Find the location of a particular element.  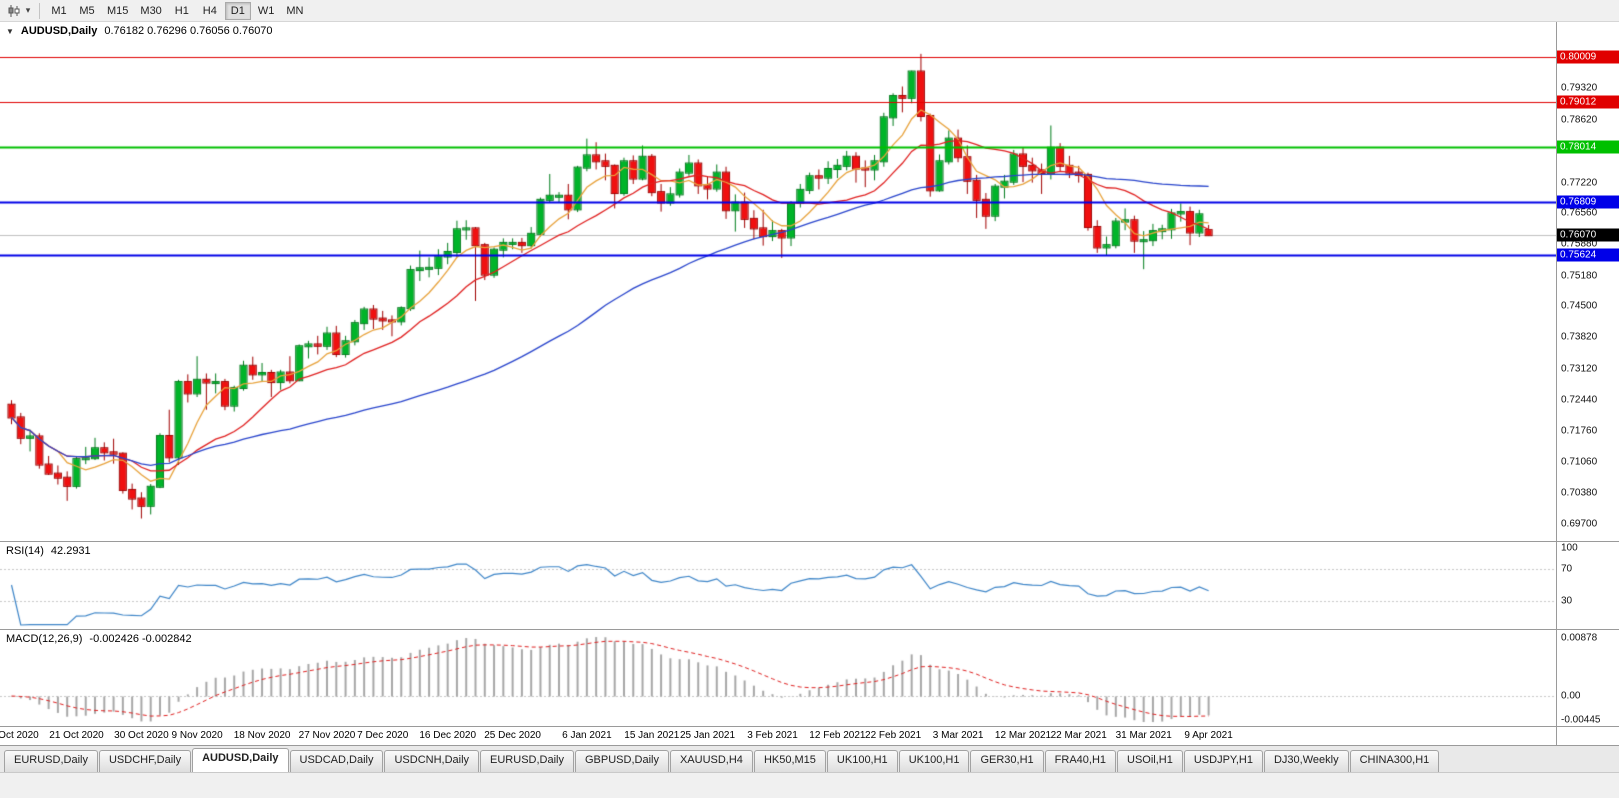

time-axis-label: 12 Oct 2020 is located at coordinates (19, 735).